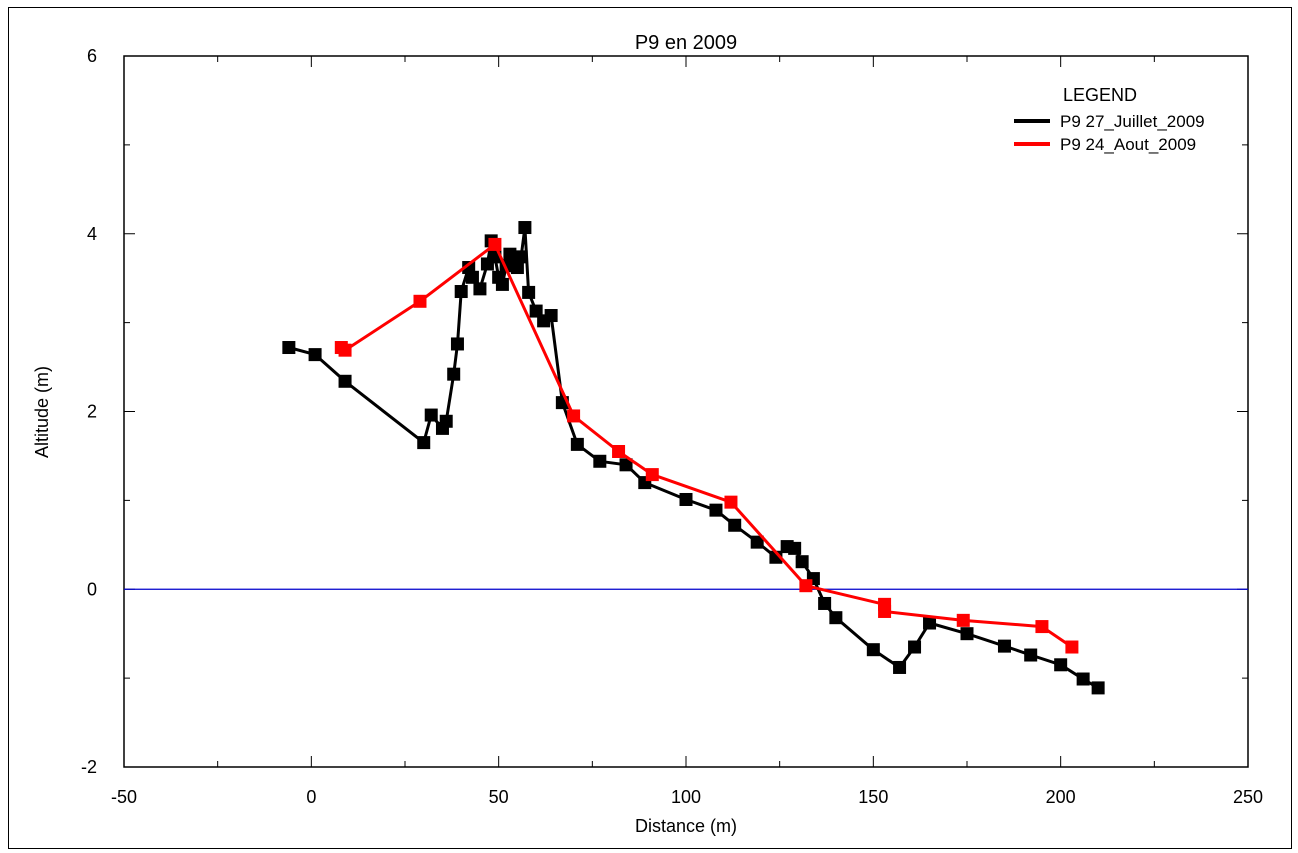  Describe the element at coordinates (92, 234) in the screenshot. I see `y-tick-label: 4` at that location.